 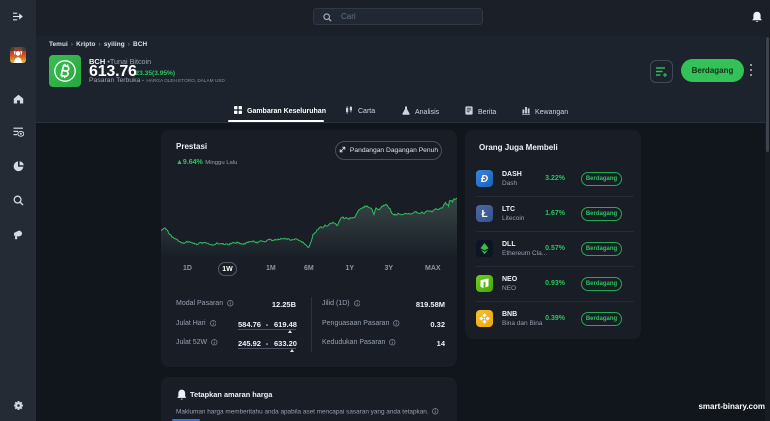 What do you see at coordinates (484, 179) in the screenshot?
I see `svg-text: Đ` at bounding box center [484, 179].